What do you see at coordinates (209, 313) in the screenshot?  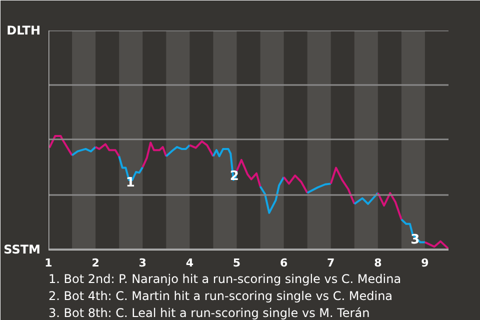 I see `text: 3. Bot 8th: C. Leal hit a run-scoring single vs M. Terán` at bounding box center [209, 313].